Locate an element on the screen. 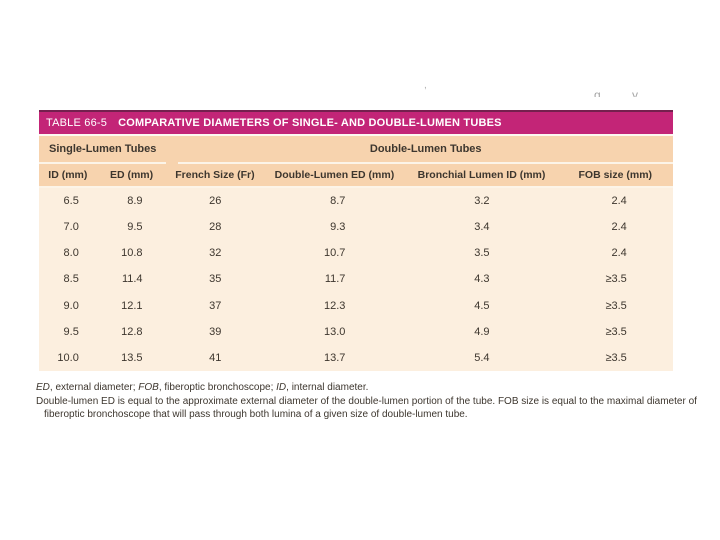 The image size is (720, 540). cell-french-size: 28 is located at coordinates (215, 227).